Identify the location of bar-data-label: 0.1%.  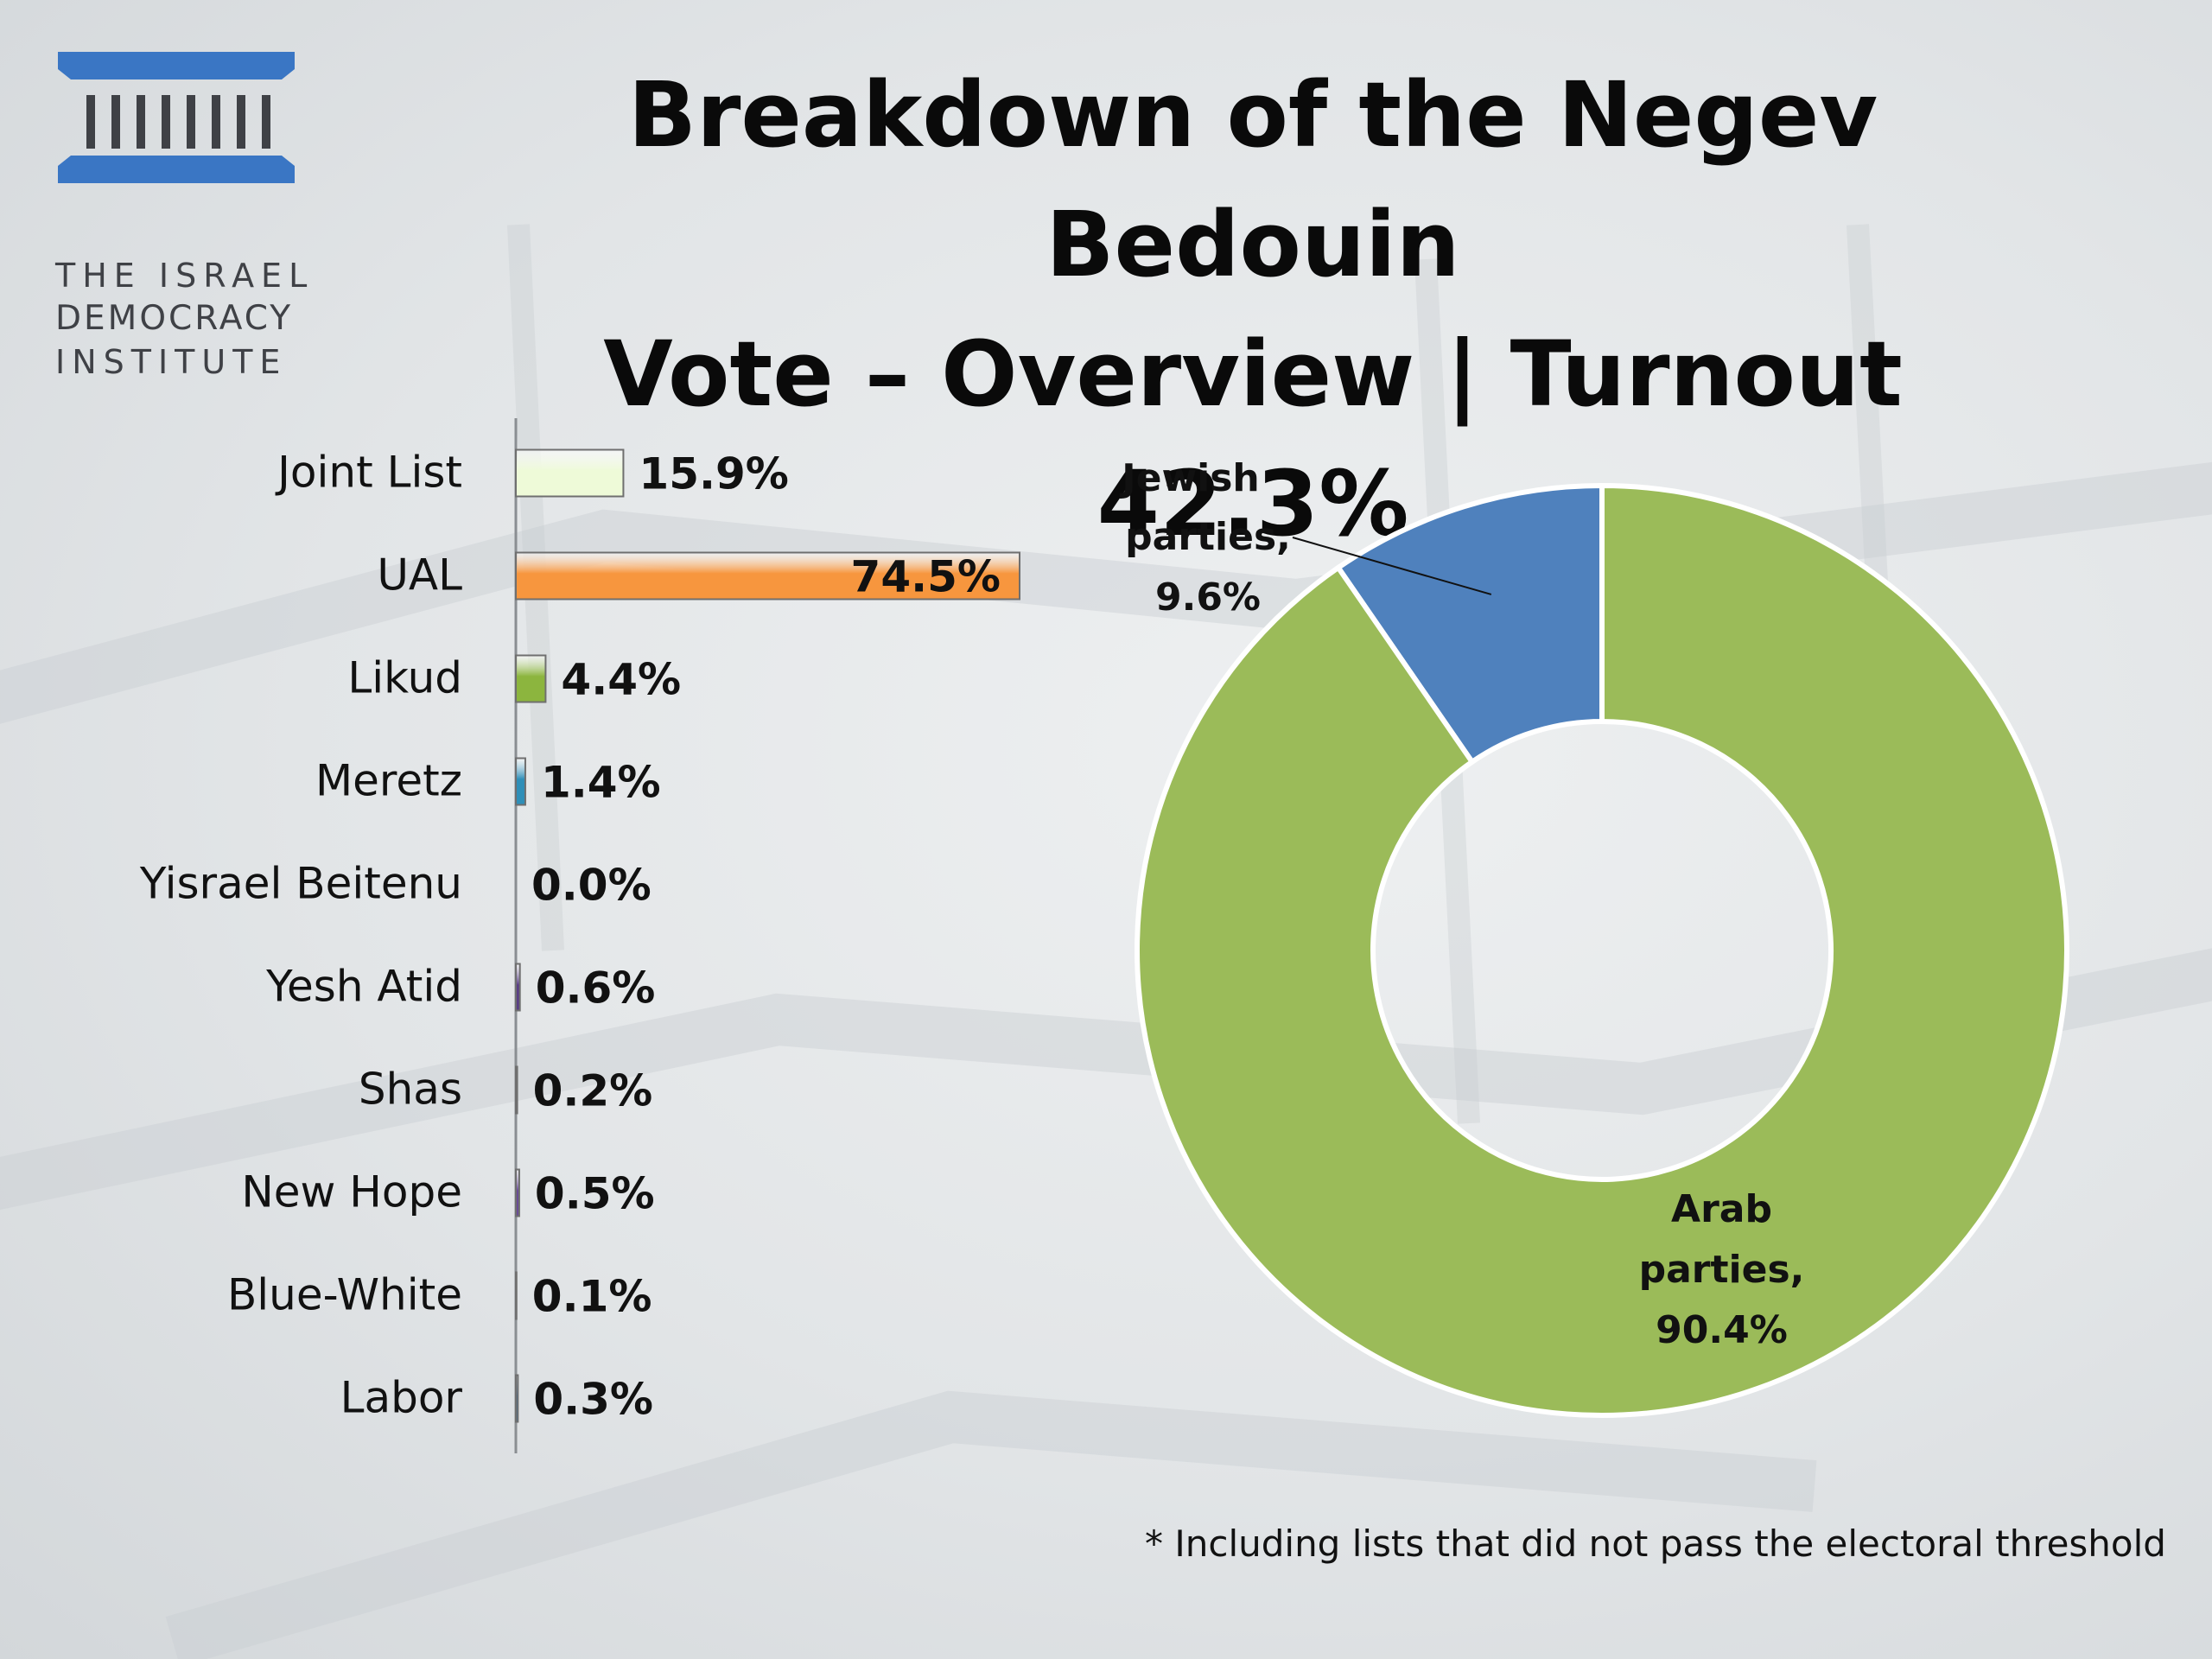
(592, 1297).